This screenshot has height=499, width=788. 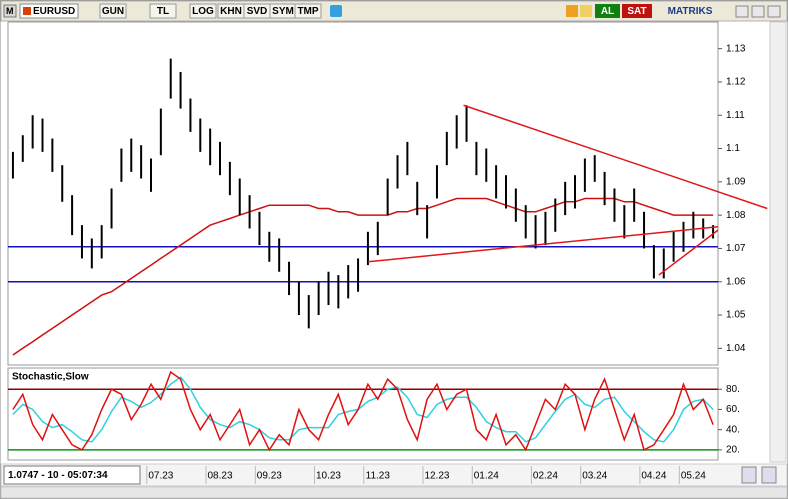 What do you see at coordinates (394, 492) in the screenshot?
I see `horizontal-scrollbar` at bounding box center [394, 492].